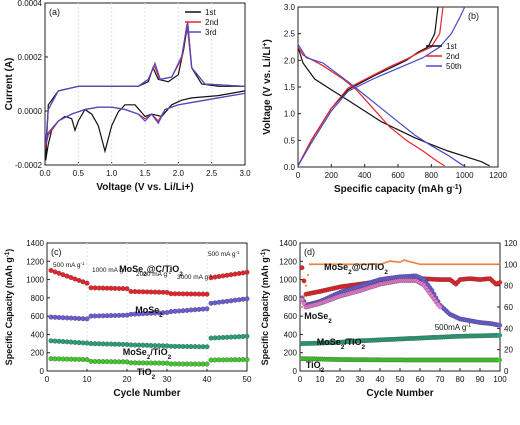 This screenshot has width=520, height=425. What do you see at coordinates (154, 274) in the screenshot?
I see `rate-label-c: 2000 mA g-1` at bounding box center [154, 274].